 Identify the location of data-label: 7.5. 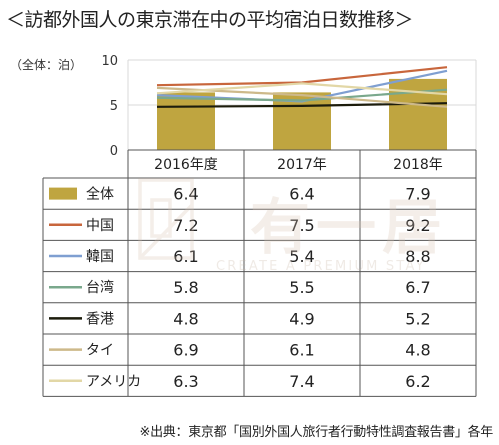
(301, 225).